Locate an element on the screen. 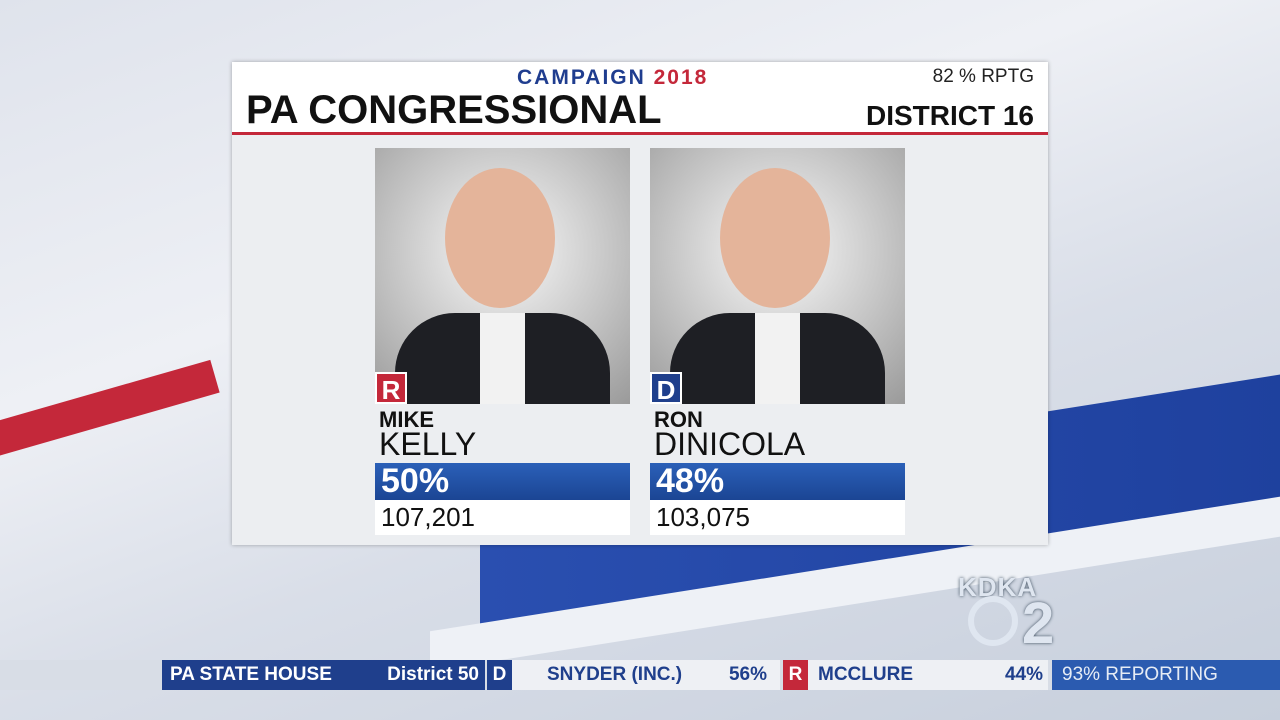  cbs-eye is located at coordinates (993, 621).